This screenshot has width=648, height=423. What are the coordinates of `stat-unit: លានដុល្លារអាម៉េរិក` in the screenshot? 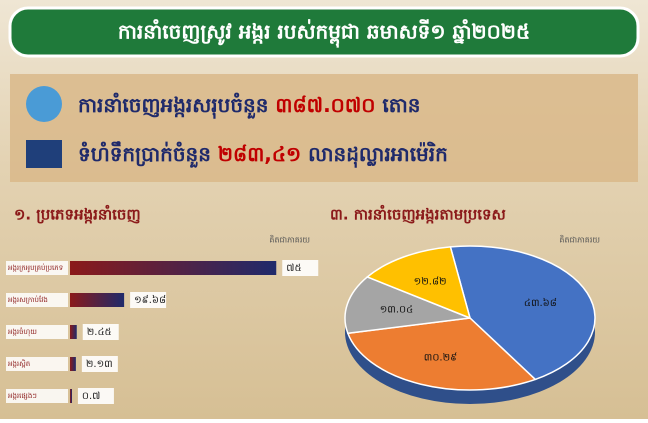 It's located at (378, 154).